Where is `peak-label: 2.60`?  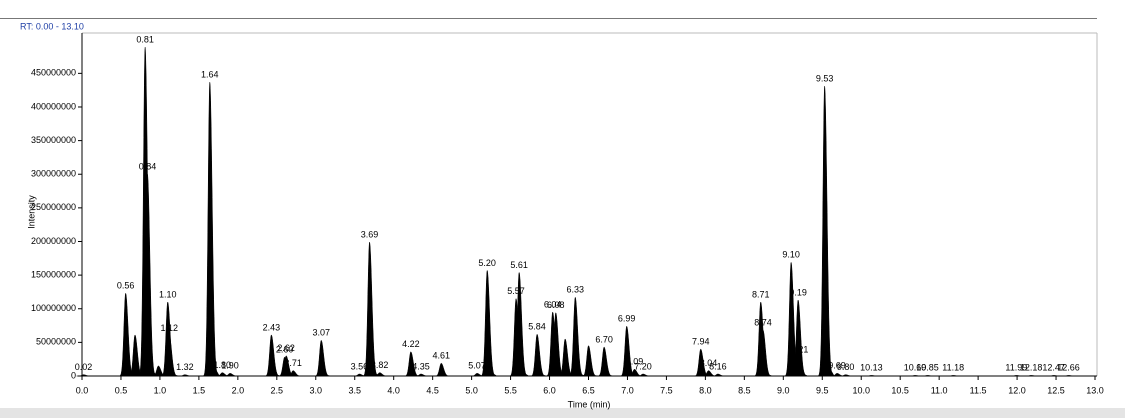
peak-label: 2.60 is located at coordinates (285, 350).